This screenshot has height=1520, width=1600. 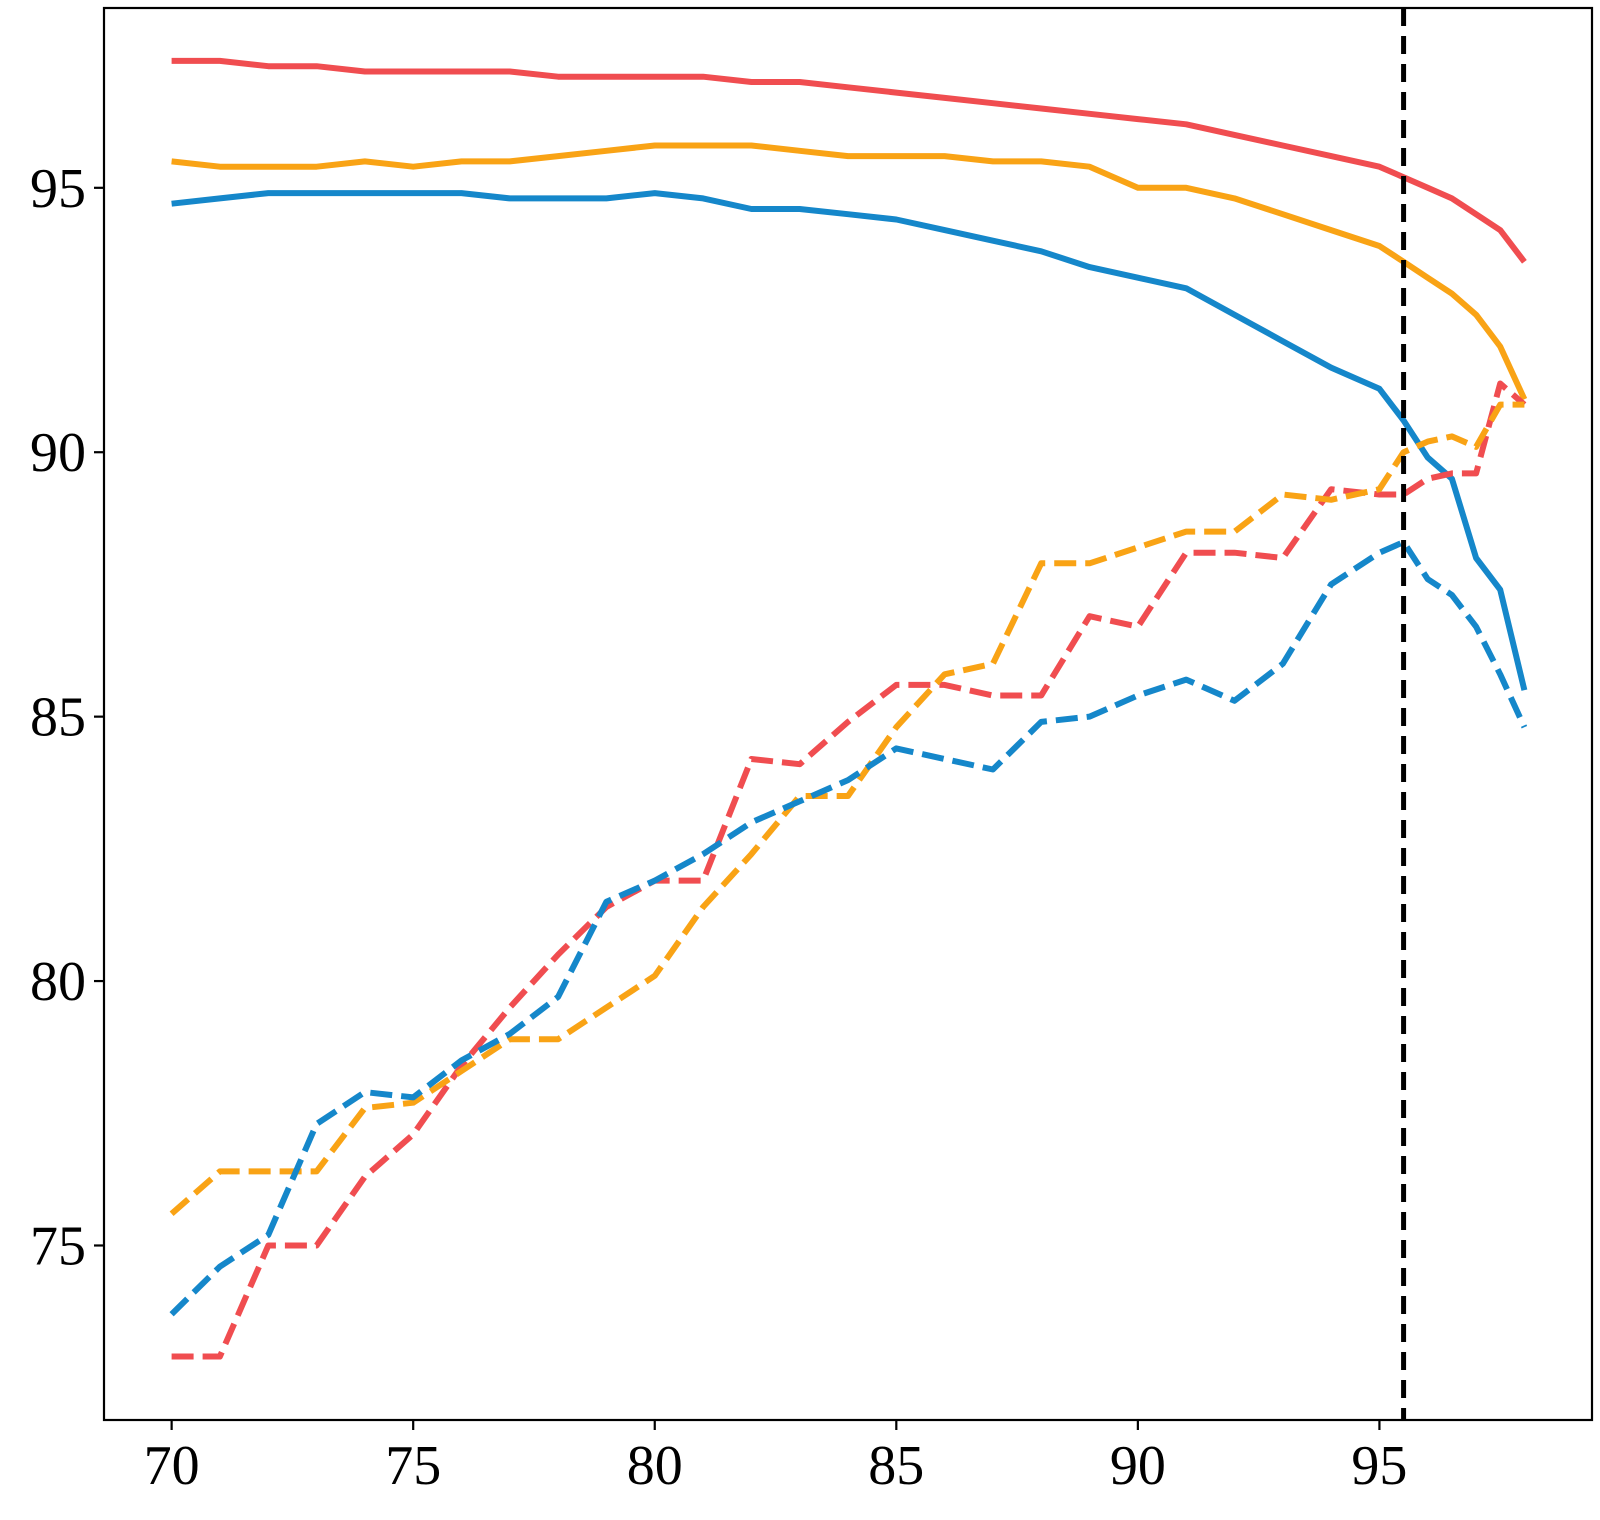 What do you see at coordinates (58, 718) in the screenshot?
I see `y-tick-label: 85` at bounding box center [58, 718].